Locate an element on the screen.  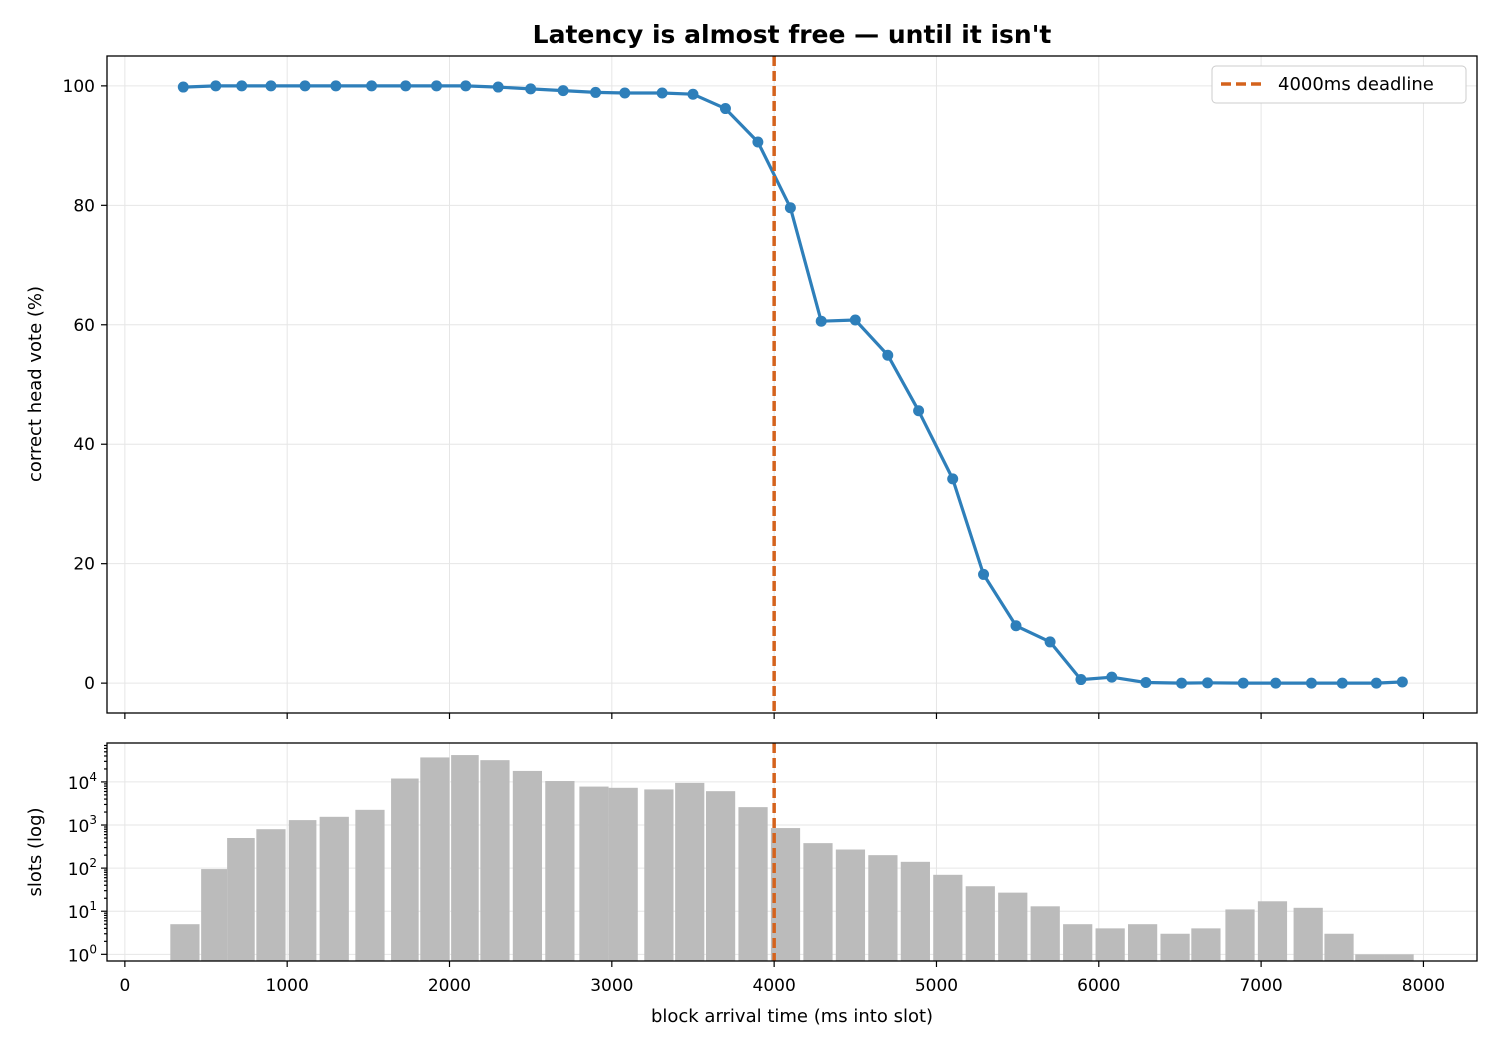
bottom-x-tick-label: 2000 is located at coordinates (449, 986).